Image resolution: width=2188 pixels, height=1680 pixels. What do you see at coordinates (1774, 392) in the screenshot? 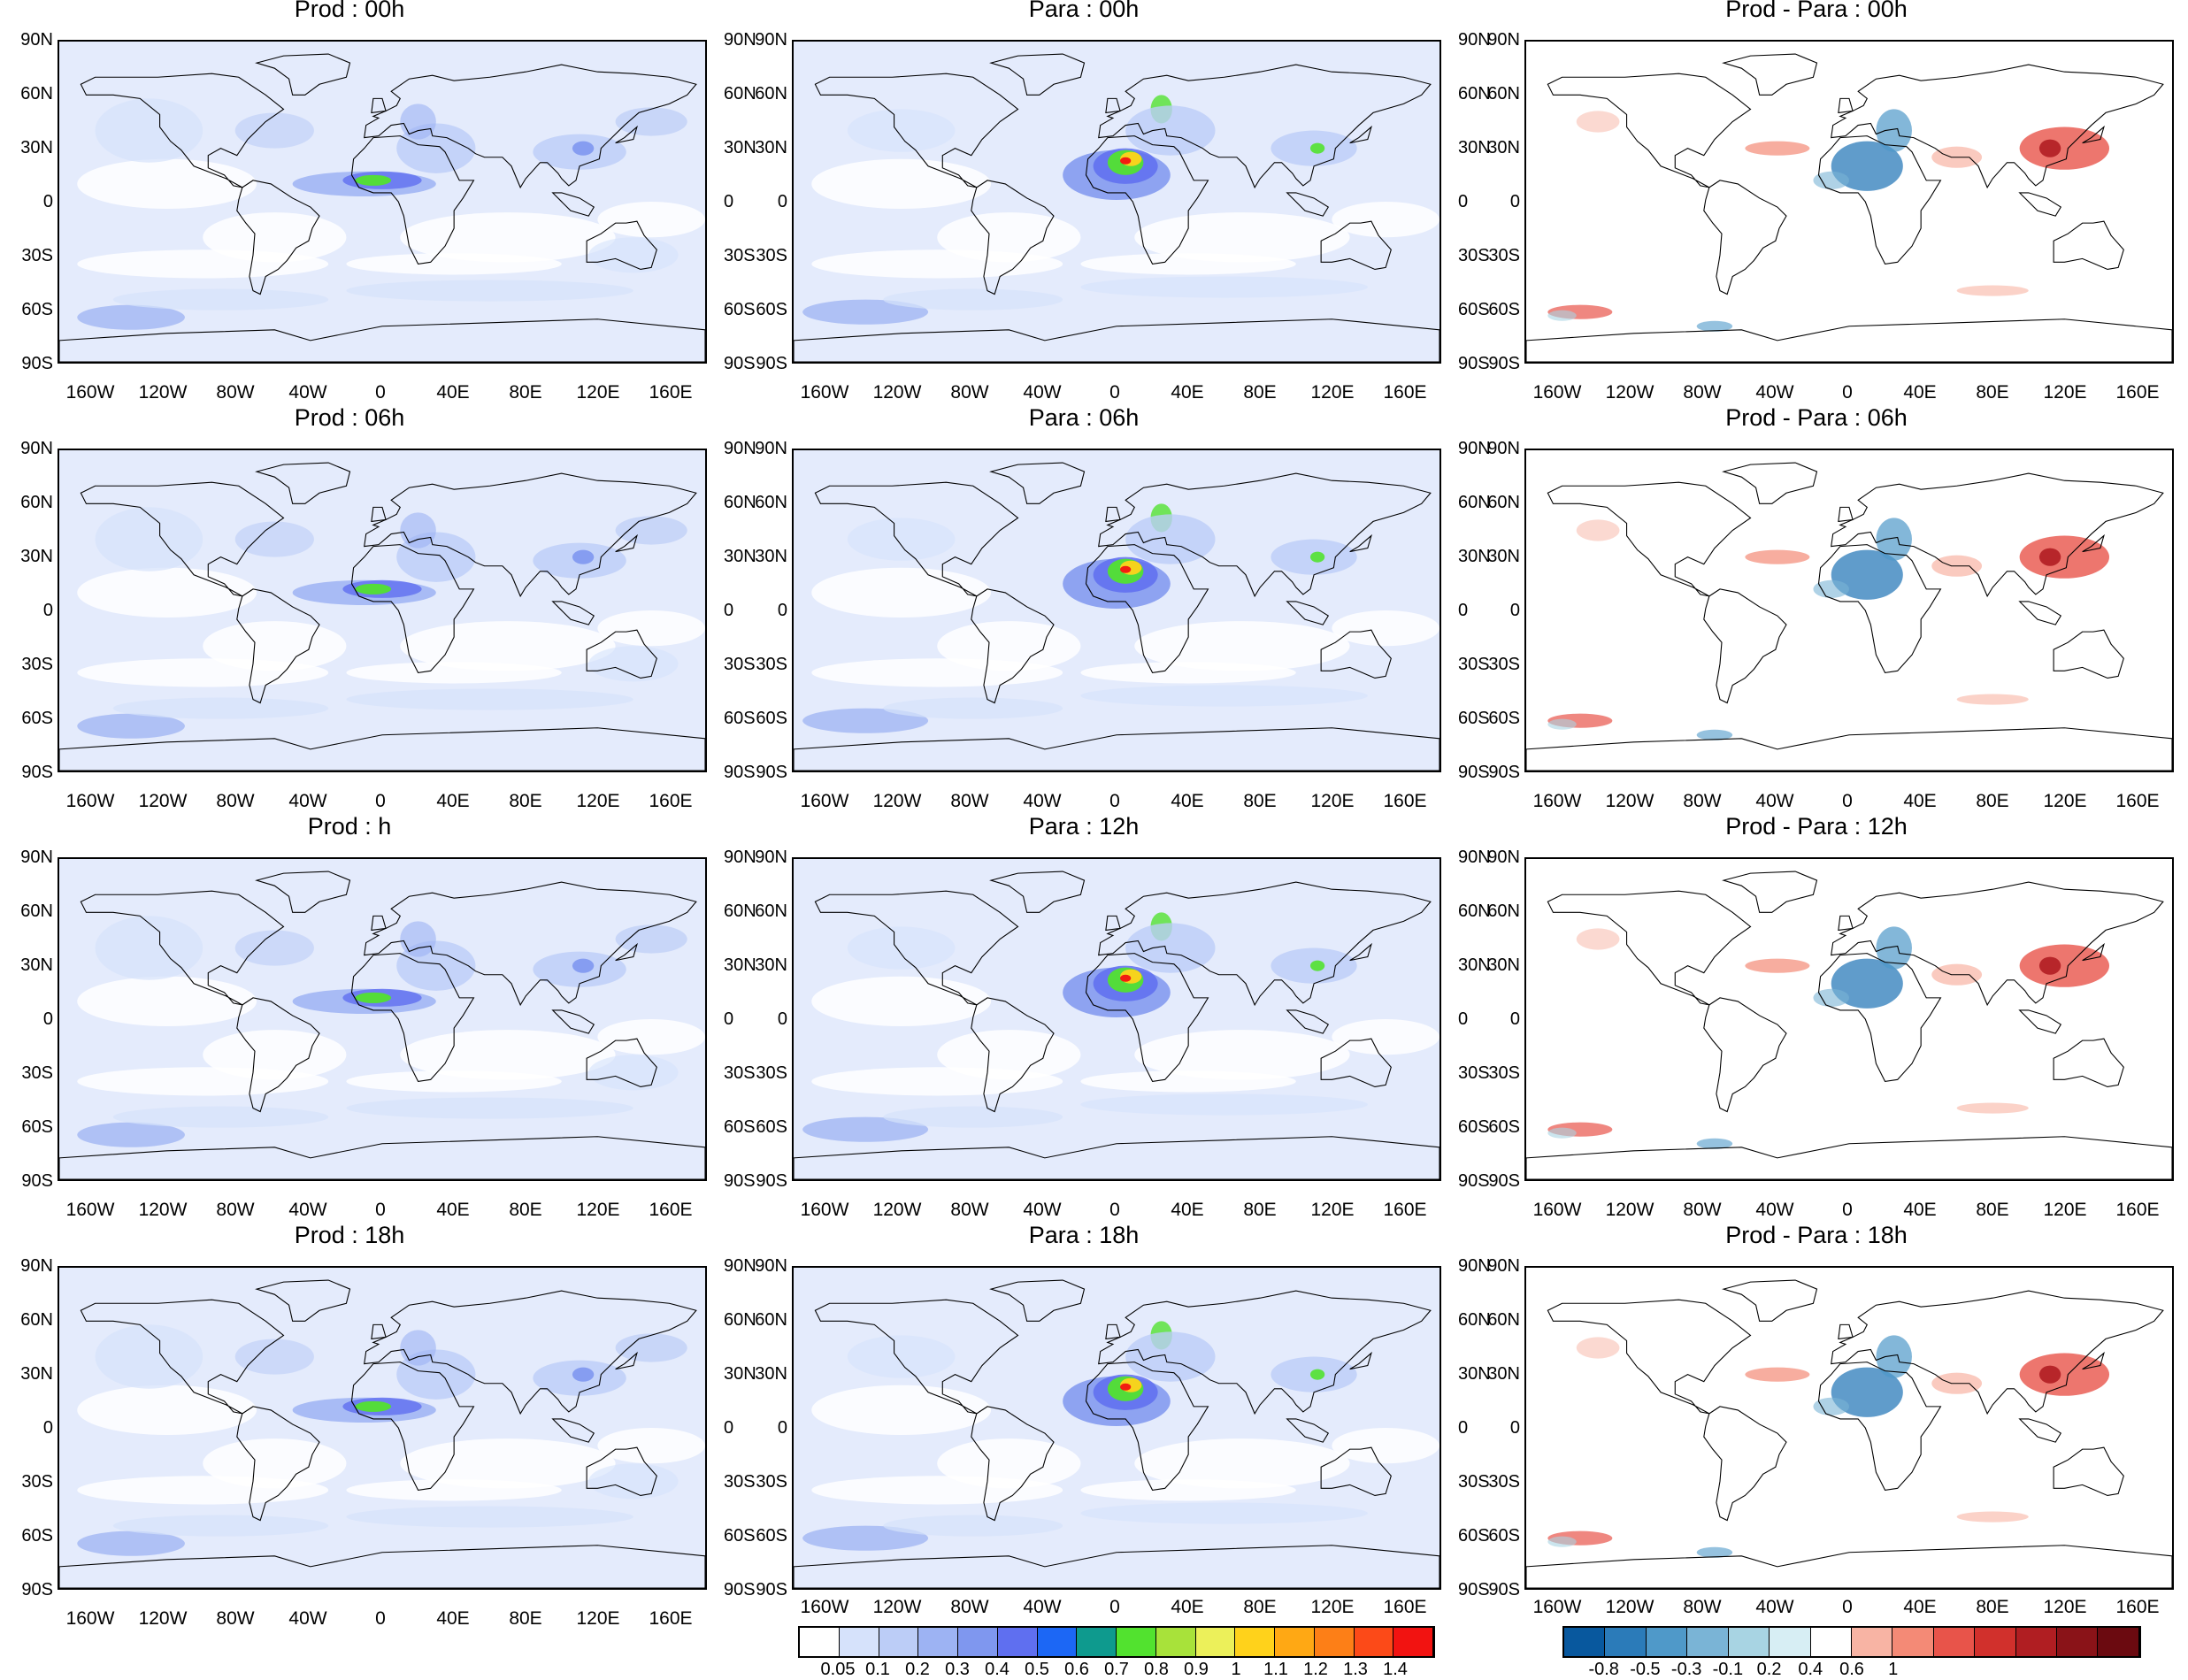
I see `lon-tick-label: 40W` at bounding box center [1774, 392].